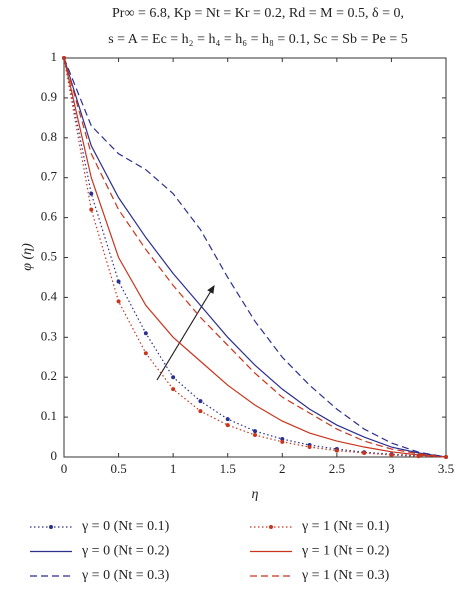 The width and height of the screenshot is (474, 592). Describe the element at coordinates (49, 335) in the screenshot. I see `y-tick-label: 0.3` at that location.